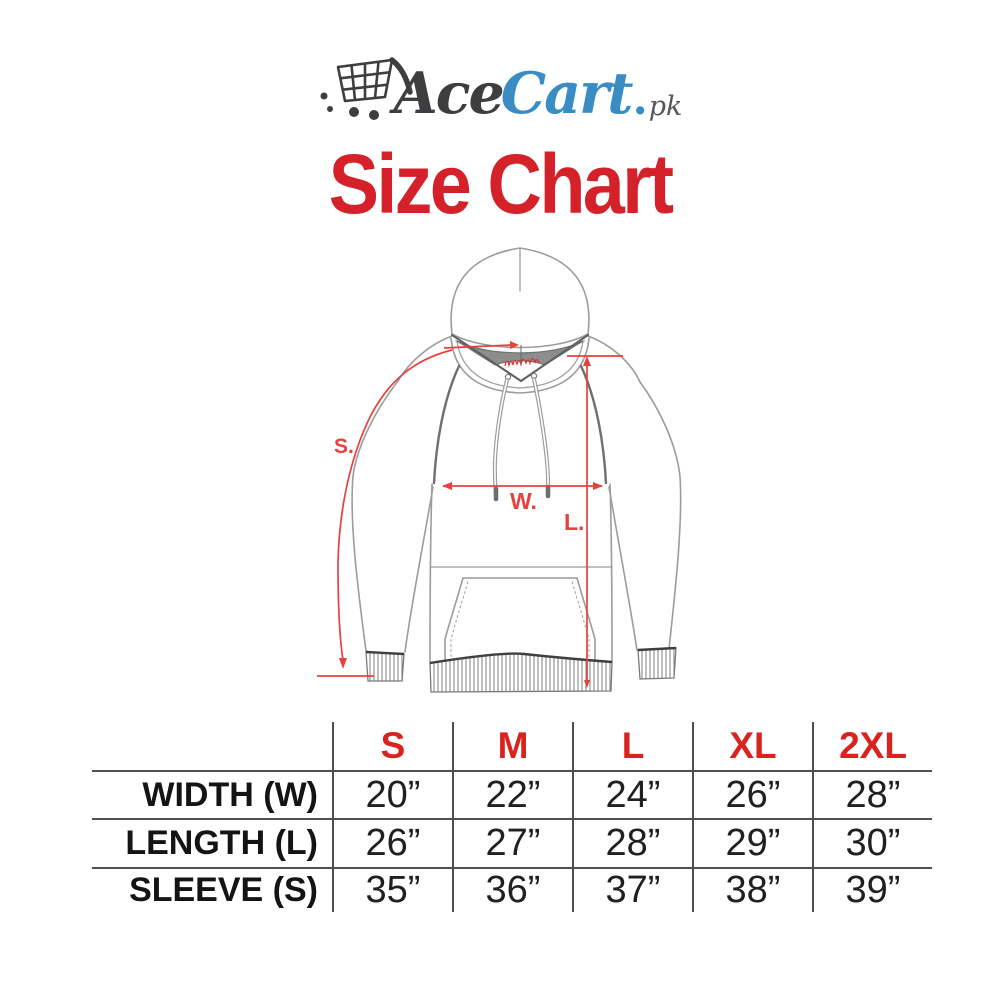 Image resolution: width=1000 pixels, height=1000 pixels. Describe the element at coordinates (632, 889) in the screenshot. I see `table-cell: 37”` at that location.